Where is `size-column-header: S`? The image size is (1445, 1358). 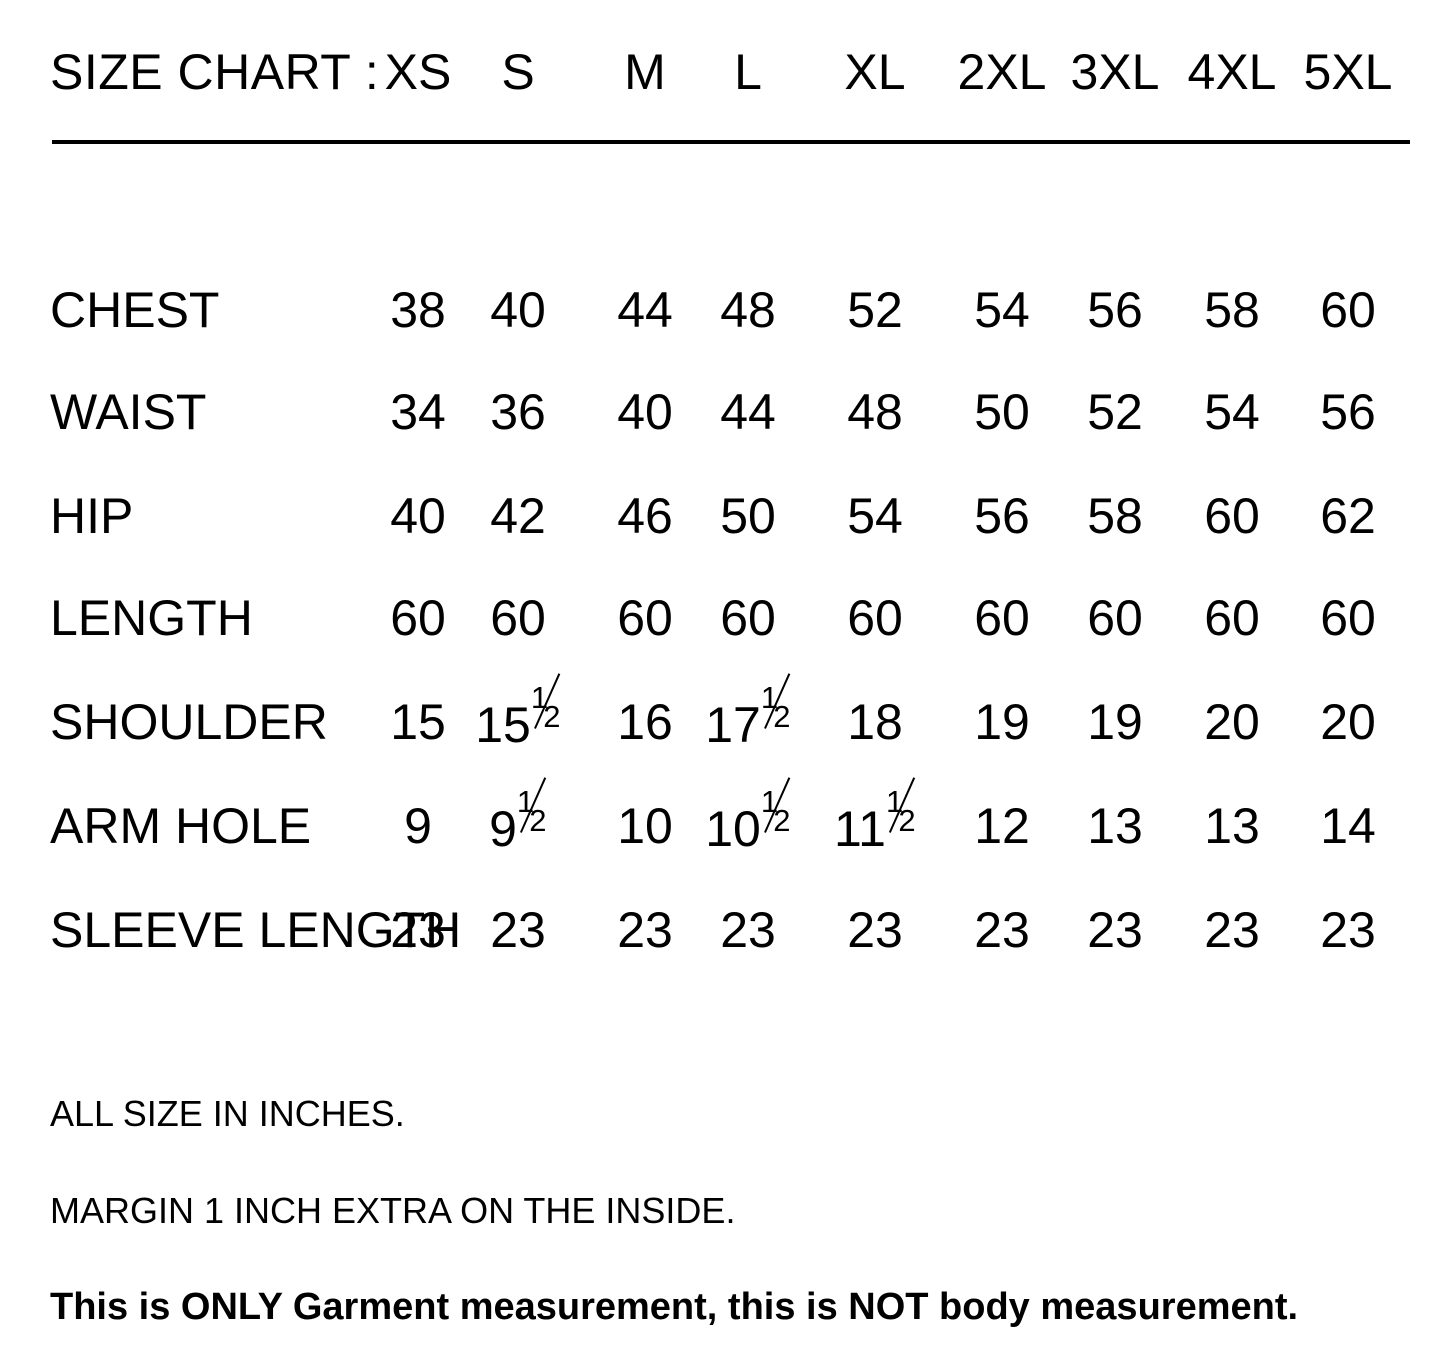 size-column-header: S is located at coordinates (518, 72).